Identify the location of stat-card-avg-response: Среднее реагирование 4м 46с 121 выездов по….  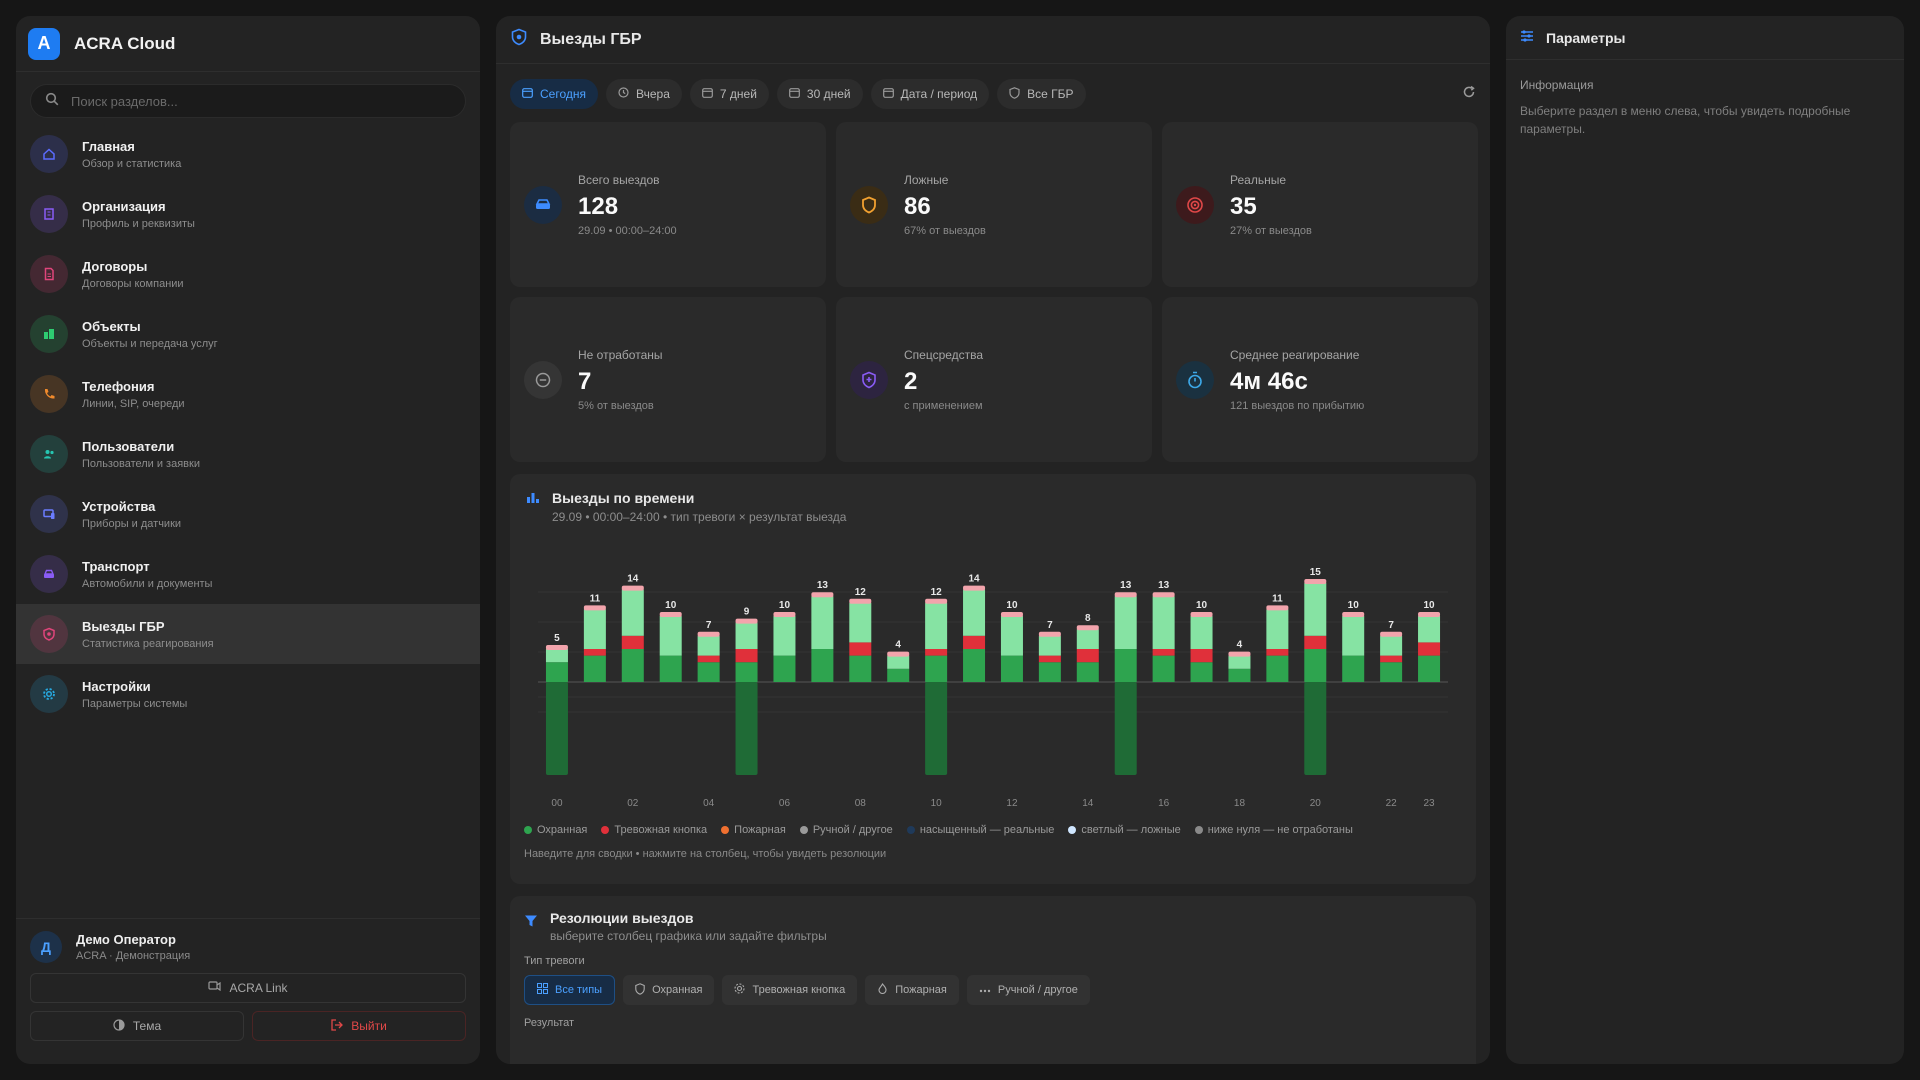
(1320, 379).